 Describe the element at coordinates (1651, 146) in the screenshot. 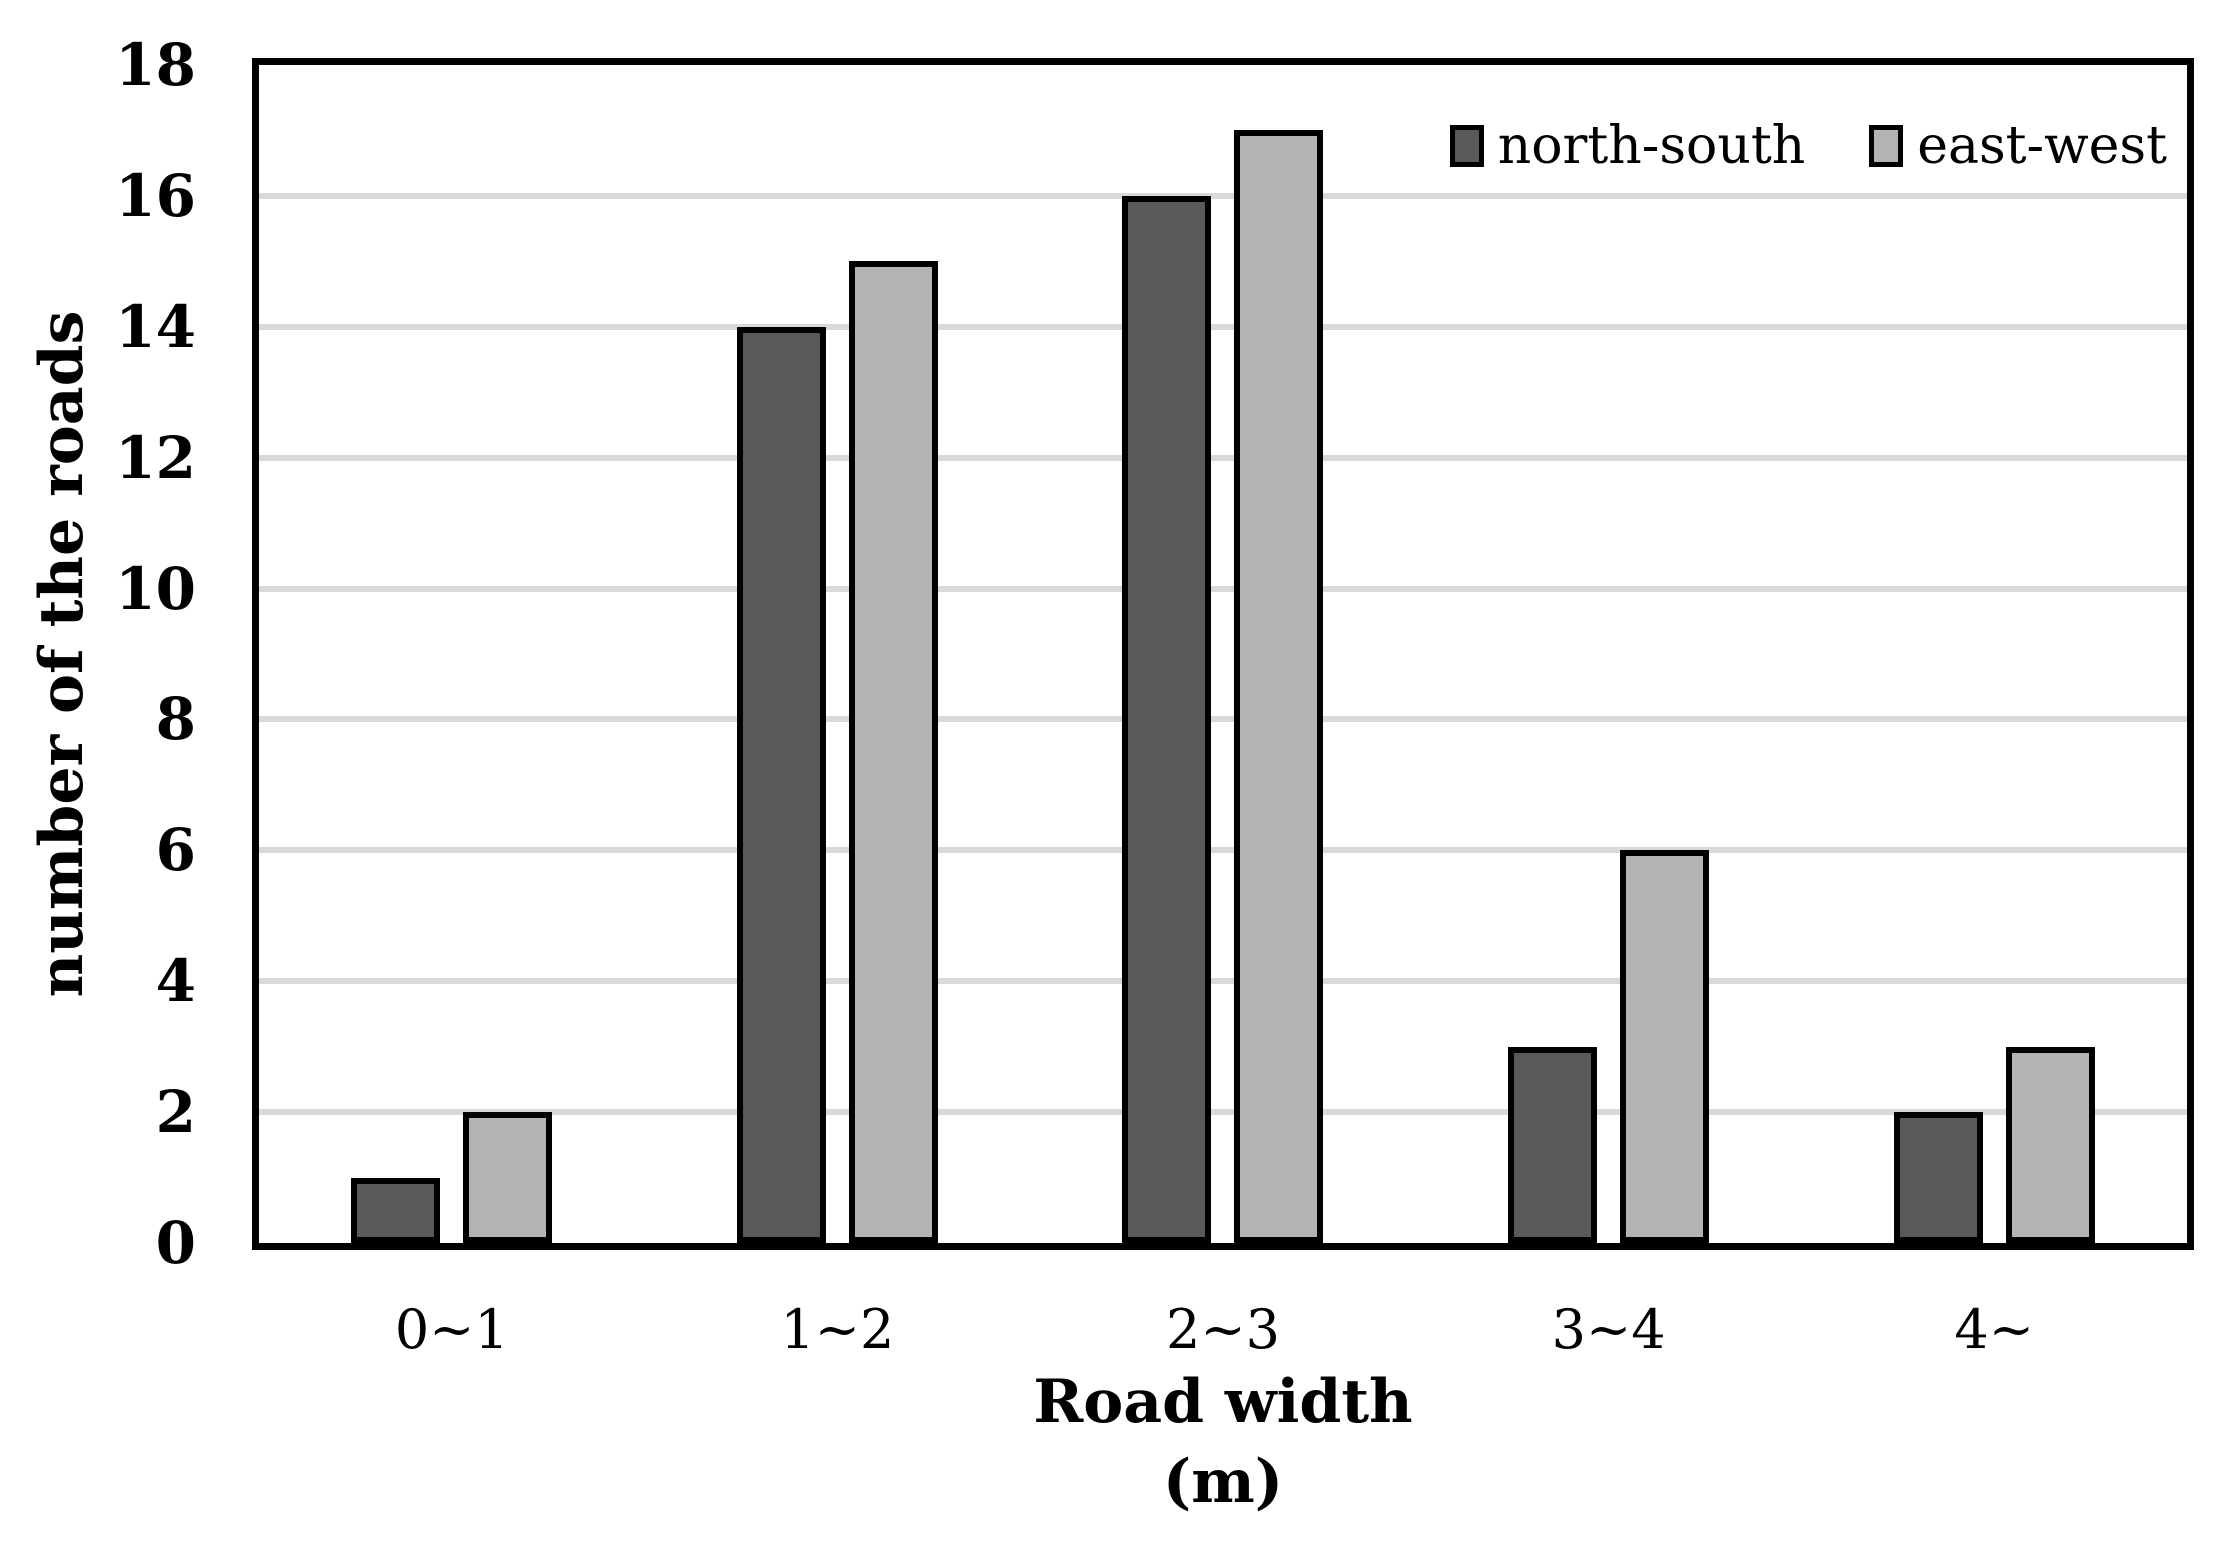

I see `legend-label-north-south: north-south` at that location.